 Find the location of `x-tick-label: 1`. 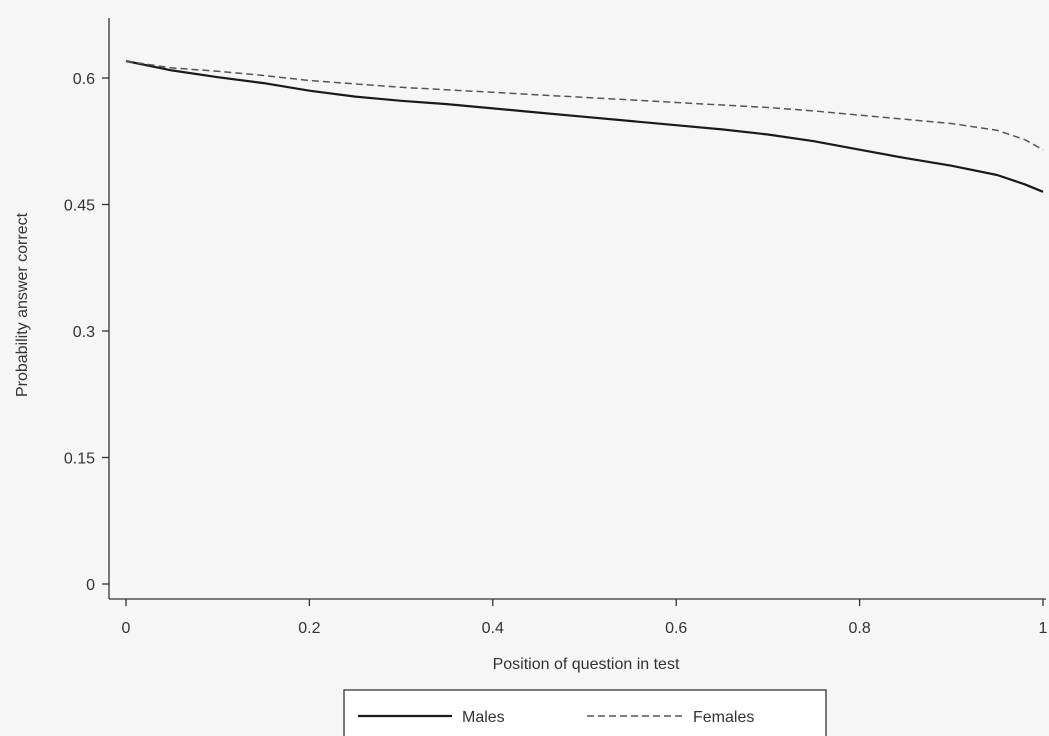

x-tick-label: 1 is located at coordinates (1043, 628).